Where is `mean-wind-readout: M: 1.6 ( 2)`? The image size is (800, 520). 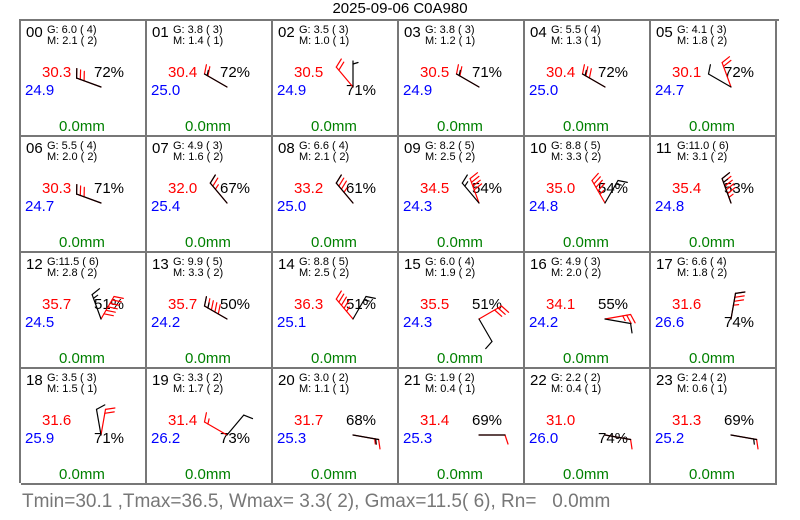 mean-wind-readout: M: 1.6 ( 2) is located at coordinates (198, 157).